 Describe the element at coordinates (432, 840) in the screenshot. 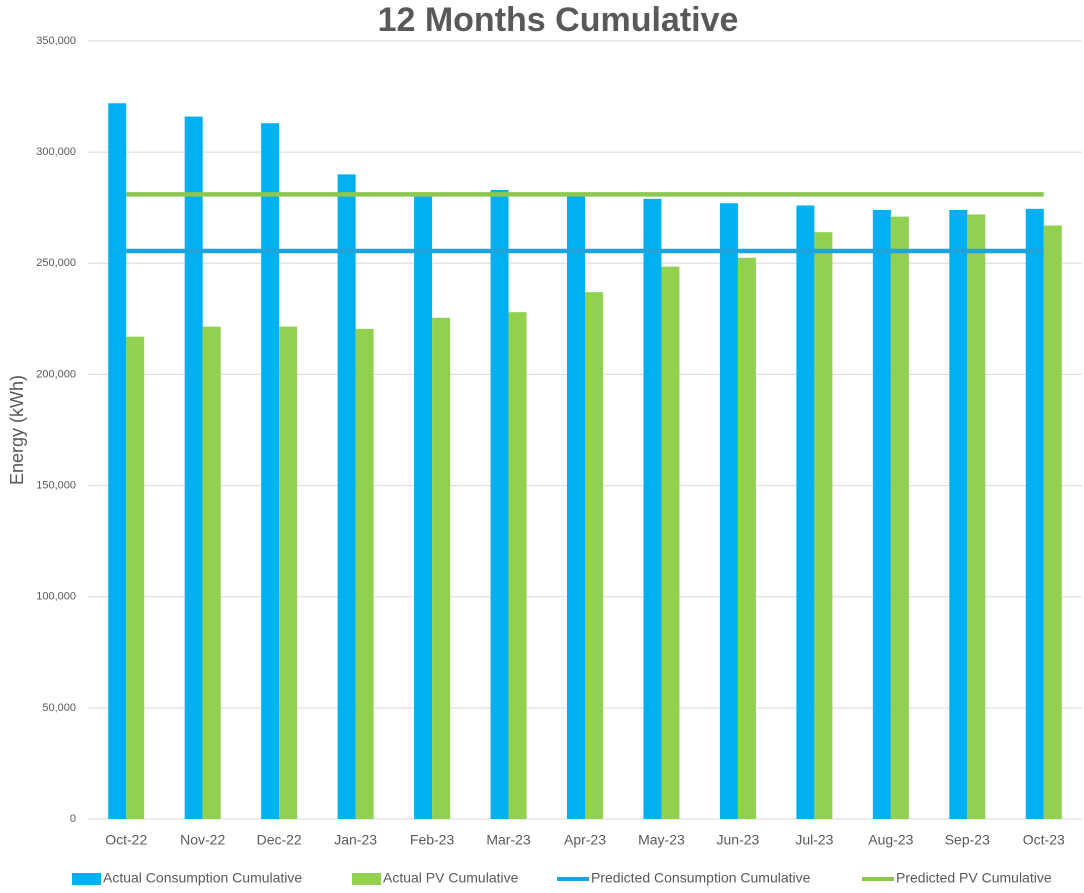

I see `x-tick-label: Feb-23` at that location.